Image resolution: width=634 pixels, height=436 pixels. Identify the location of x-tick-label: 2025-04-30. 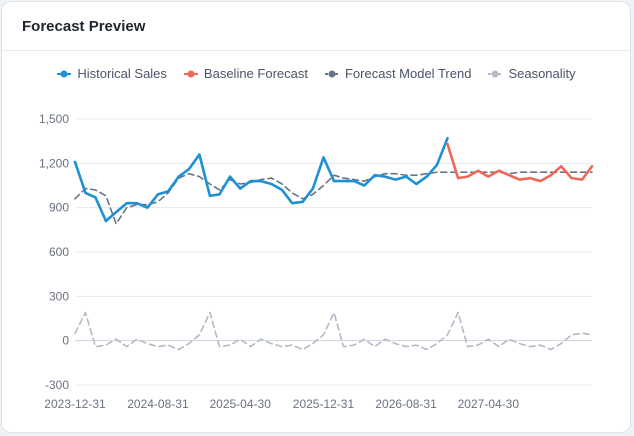
(240, 404).